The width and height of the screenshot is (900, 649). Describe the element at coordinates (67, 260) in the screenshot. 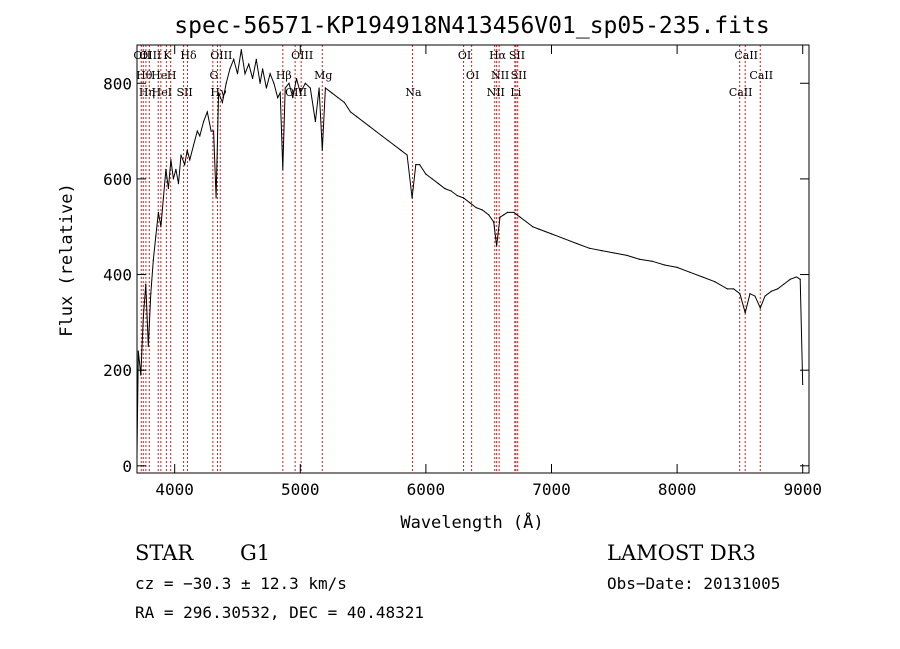

I see `y-axis-label: Flux (relative)` at that location.